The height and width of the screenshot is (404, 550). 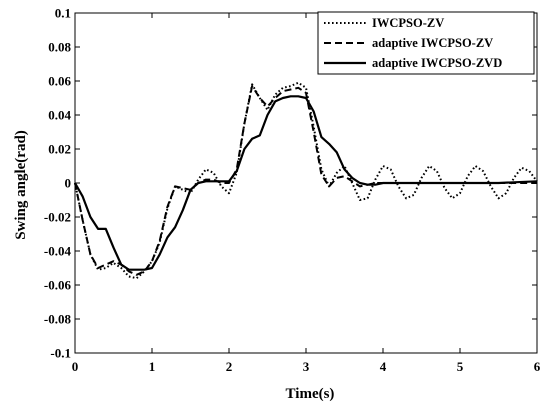 What do you see at coordinates (58, 251) in the screenshot?
I see `y-tick-label: -0.04` at bounding box center [58, 251].